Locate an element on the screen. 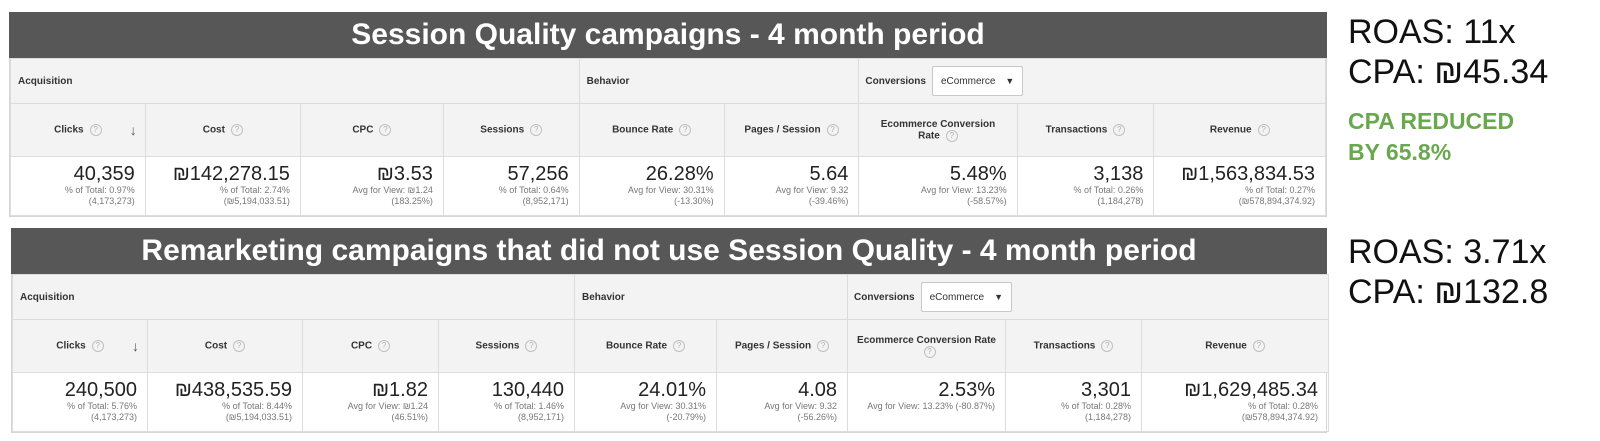 This screenshot has width=1600, height=441. cell-transactions: 3,301% of Total: 0.28% (1,184,278) is located at coordinates (1074, 402).